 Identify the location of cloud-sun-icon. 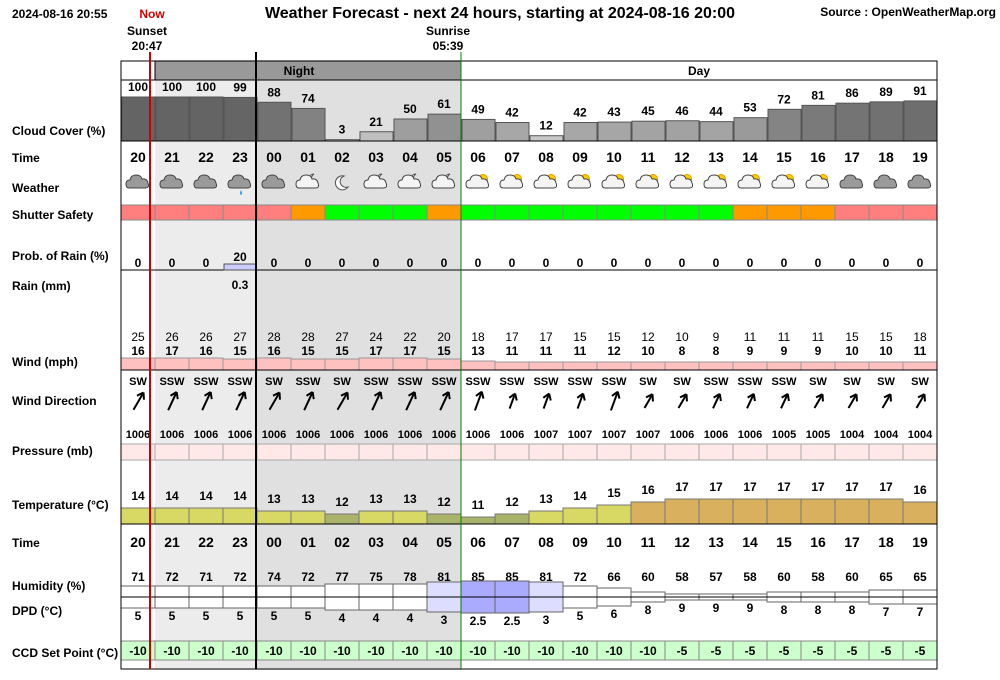
(715, 181).